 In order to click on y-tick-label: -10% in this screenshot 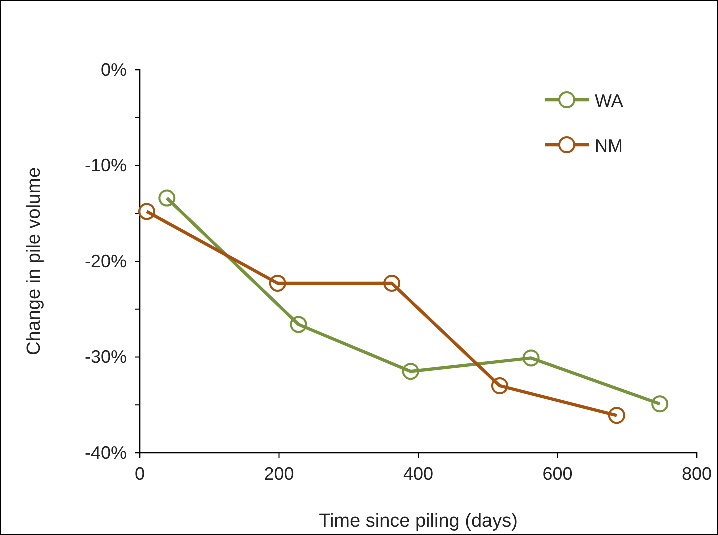, I will do `click(105, 166)`.